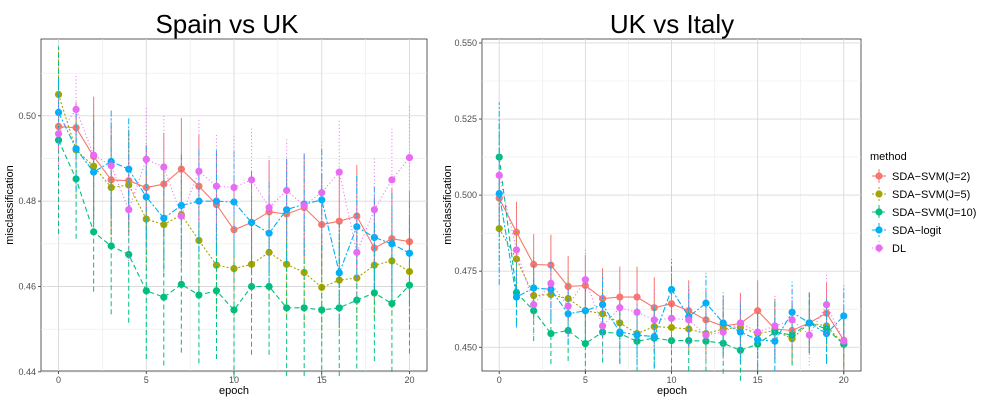 The height and width of the screenshot is (398, 987). Describe the element at coordinates (465, 347) in the screenshot. I see `y-tick-label: 0.450` at that location.